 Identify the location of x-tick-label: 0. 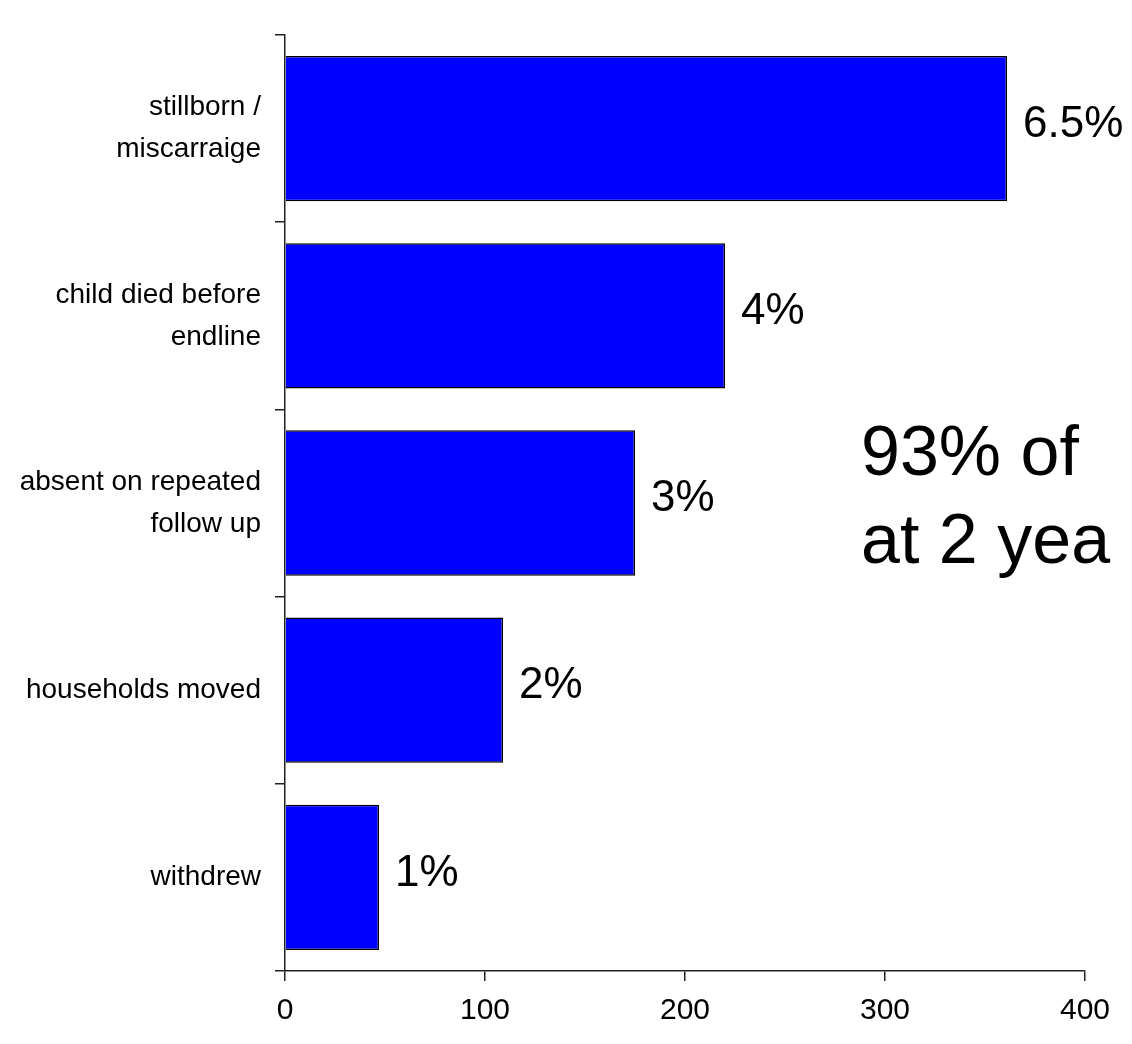
(285, 1009).